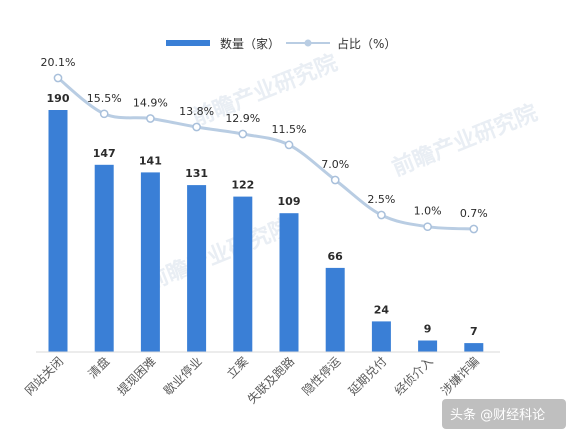 Image resolution: width=571 pixels, height=436 pixels. I want to click on bar-value-label-2: 141, so click(150, 160).